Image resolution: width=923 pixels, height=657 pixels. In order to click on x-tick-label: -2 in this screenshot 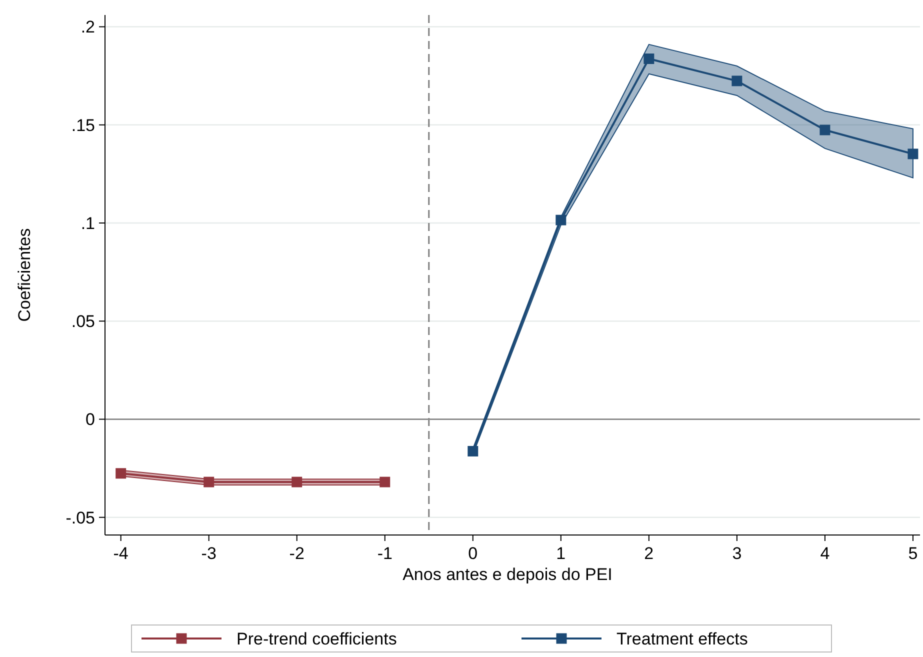, I will do `click(296, 553)`.